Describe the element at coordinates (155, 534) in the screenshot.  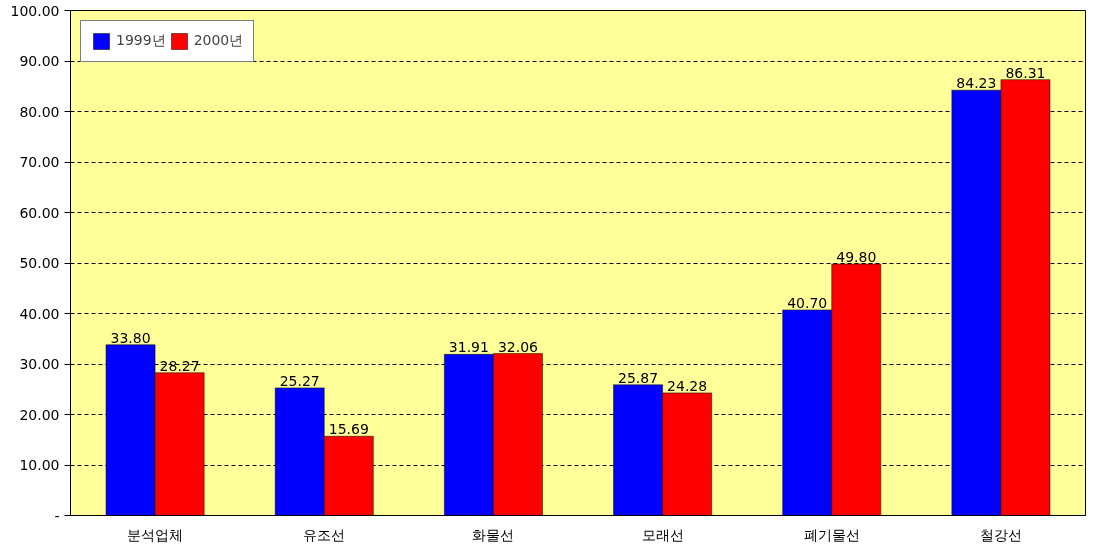
I see `x-tick-label: 분석업체` at that location.